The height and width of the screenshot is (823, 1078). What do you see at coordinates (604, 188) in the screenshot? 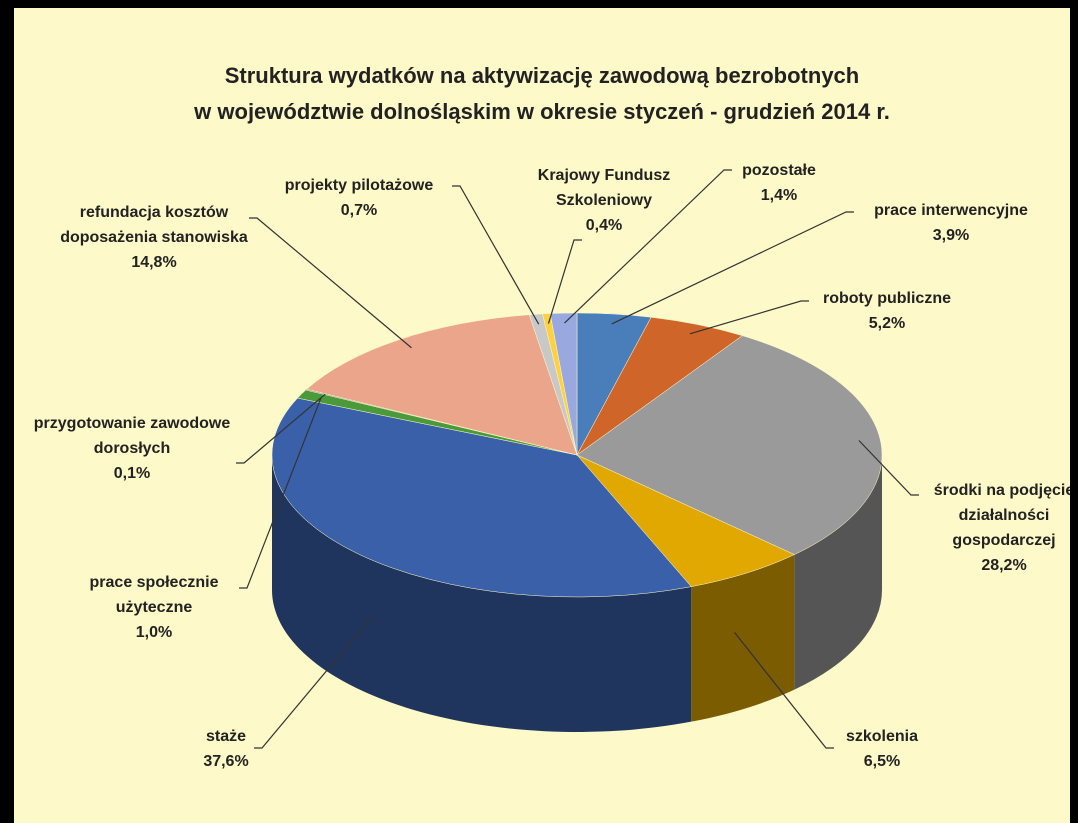
I see `category-label: Krajowy Fundusz Szkoleniowy` at bounding box center [604, 188].